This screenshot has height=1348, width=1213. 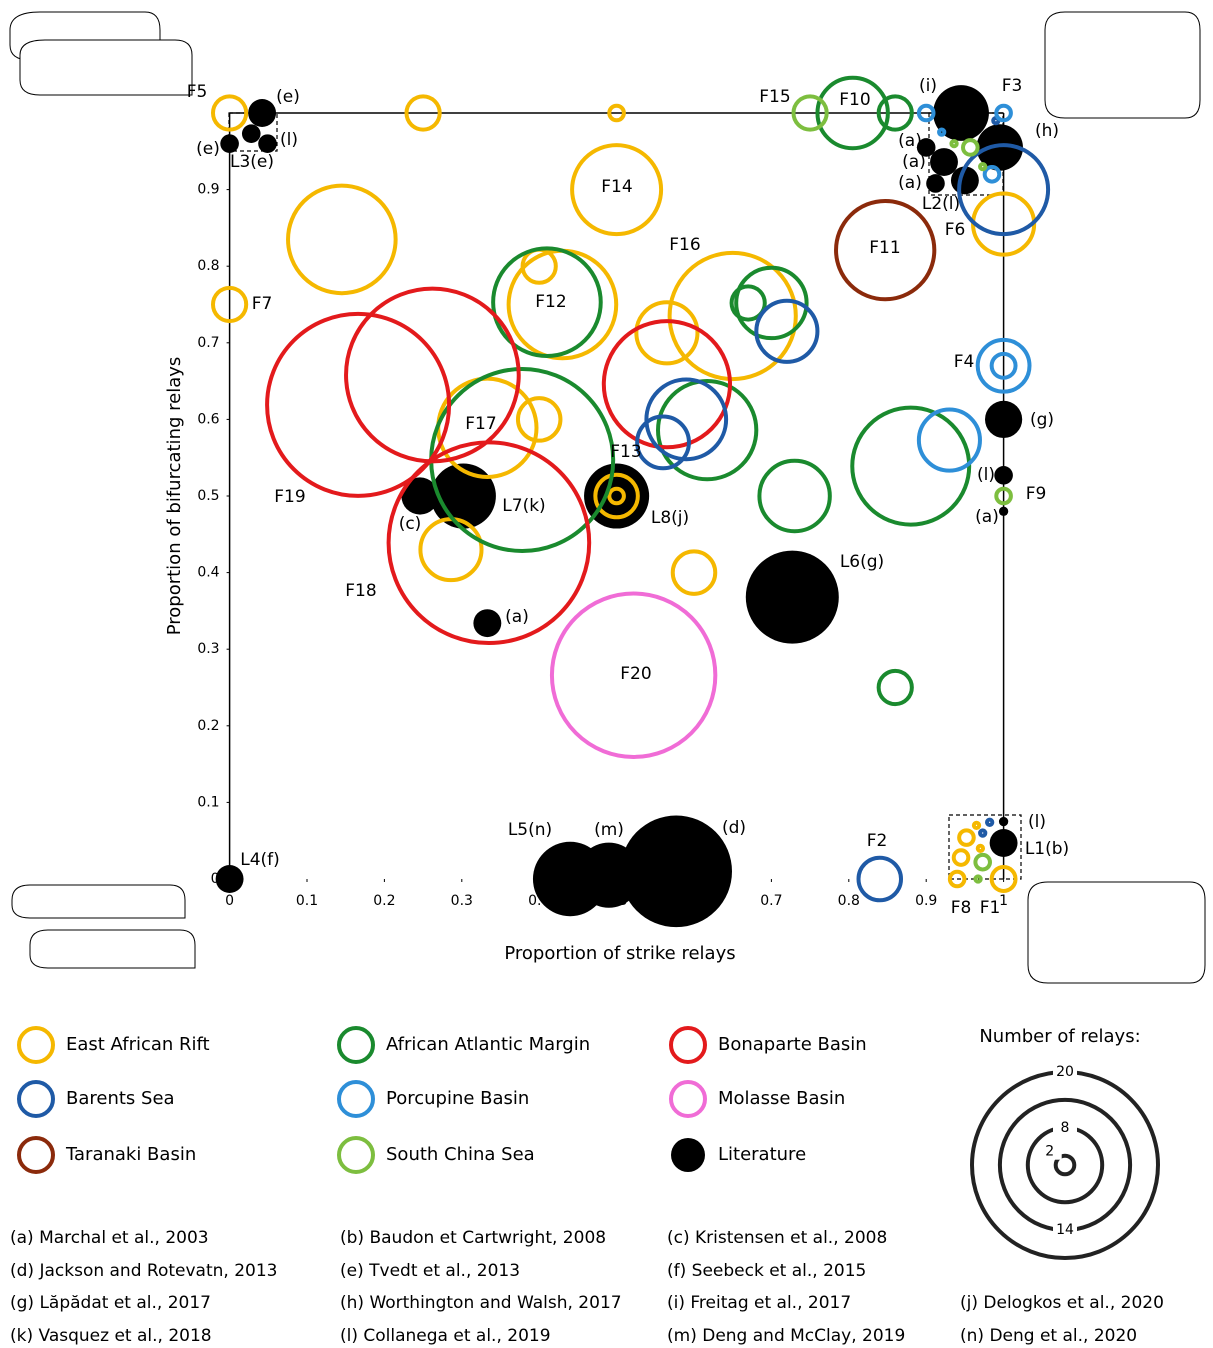 I want to click on annotation: (d), so click(x=734, y=828).